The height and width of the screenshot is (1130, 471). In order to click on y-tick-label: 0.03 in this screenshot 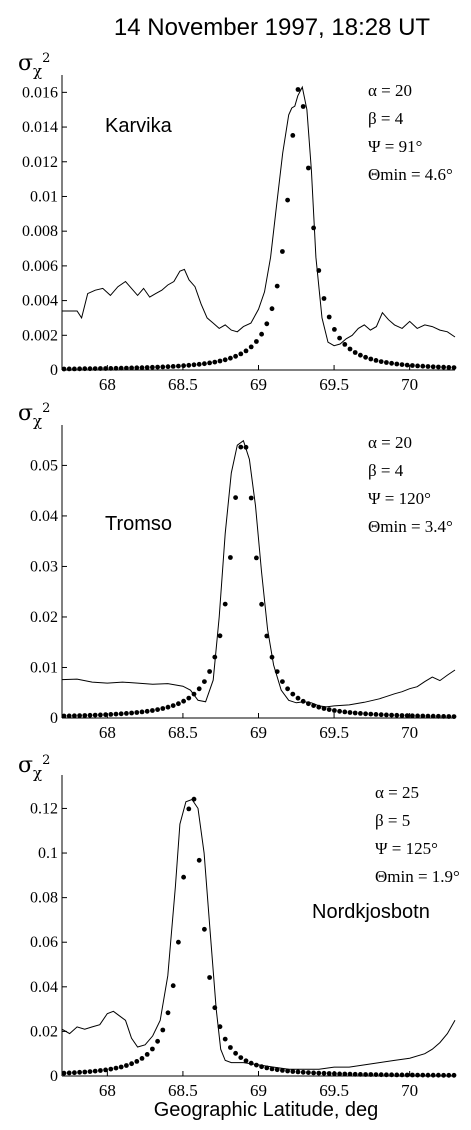, I will do `click(44, 566)`.